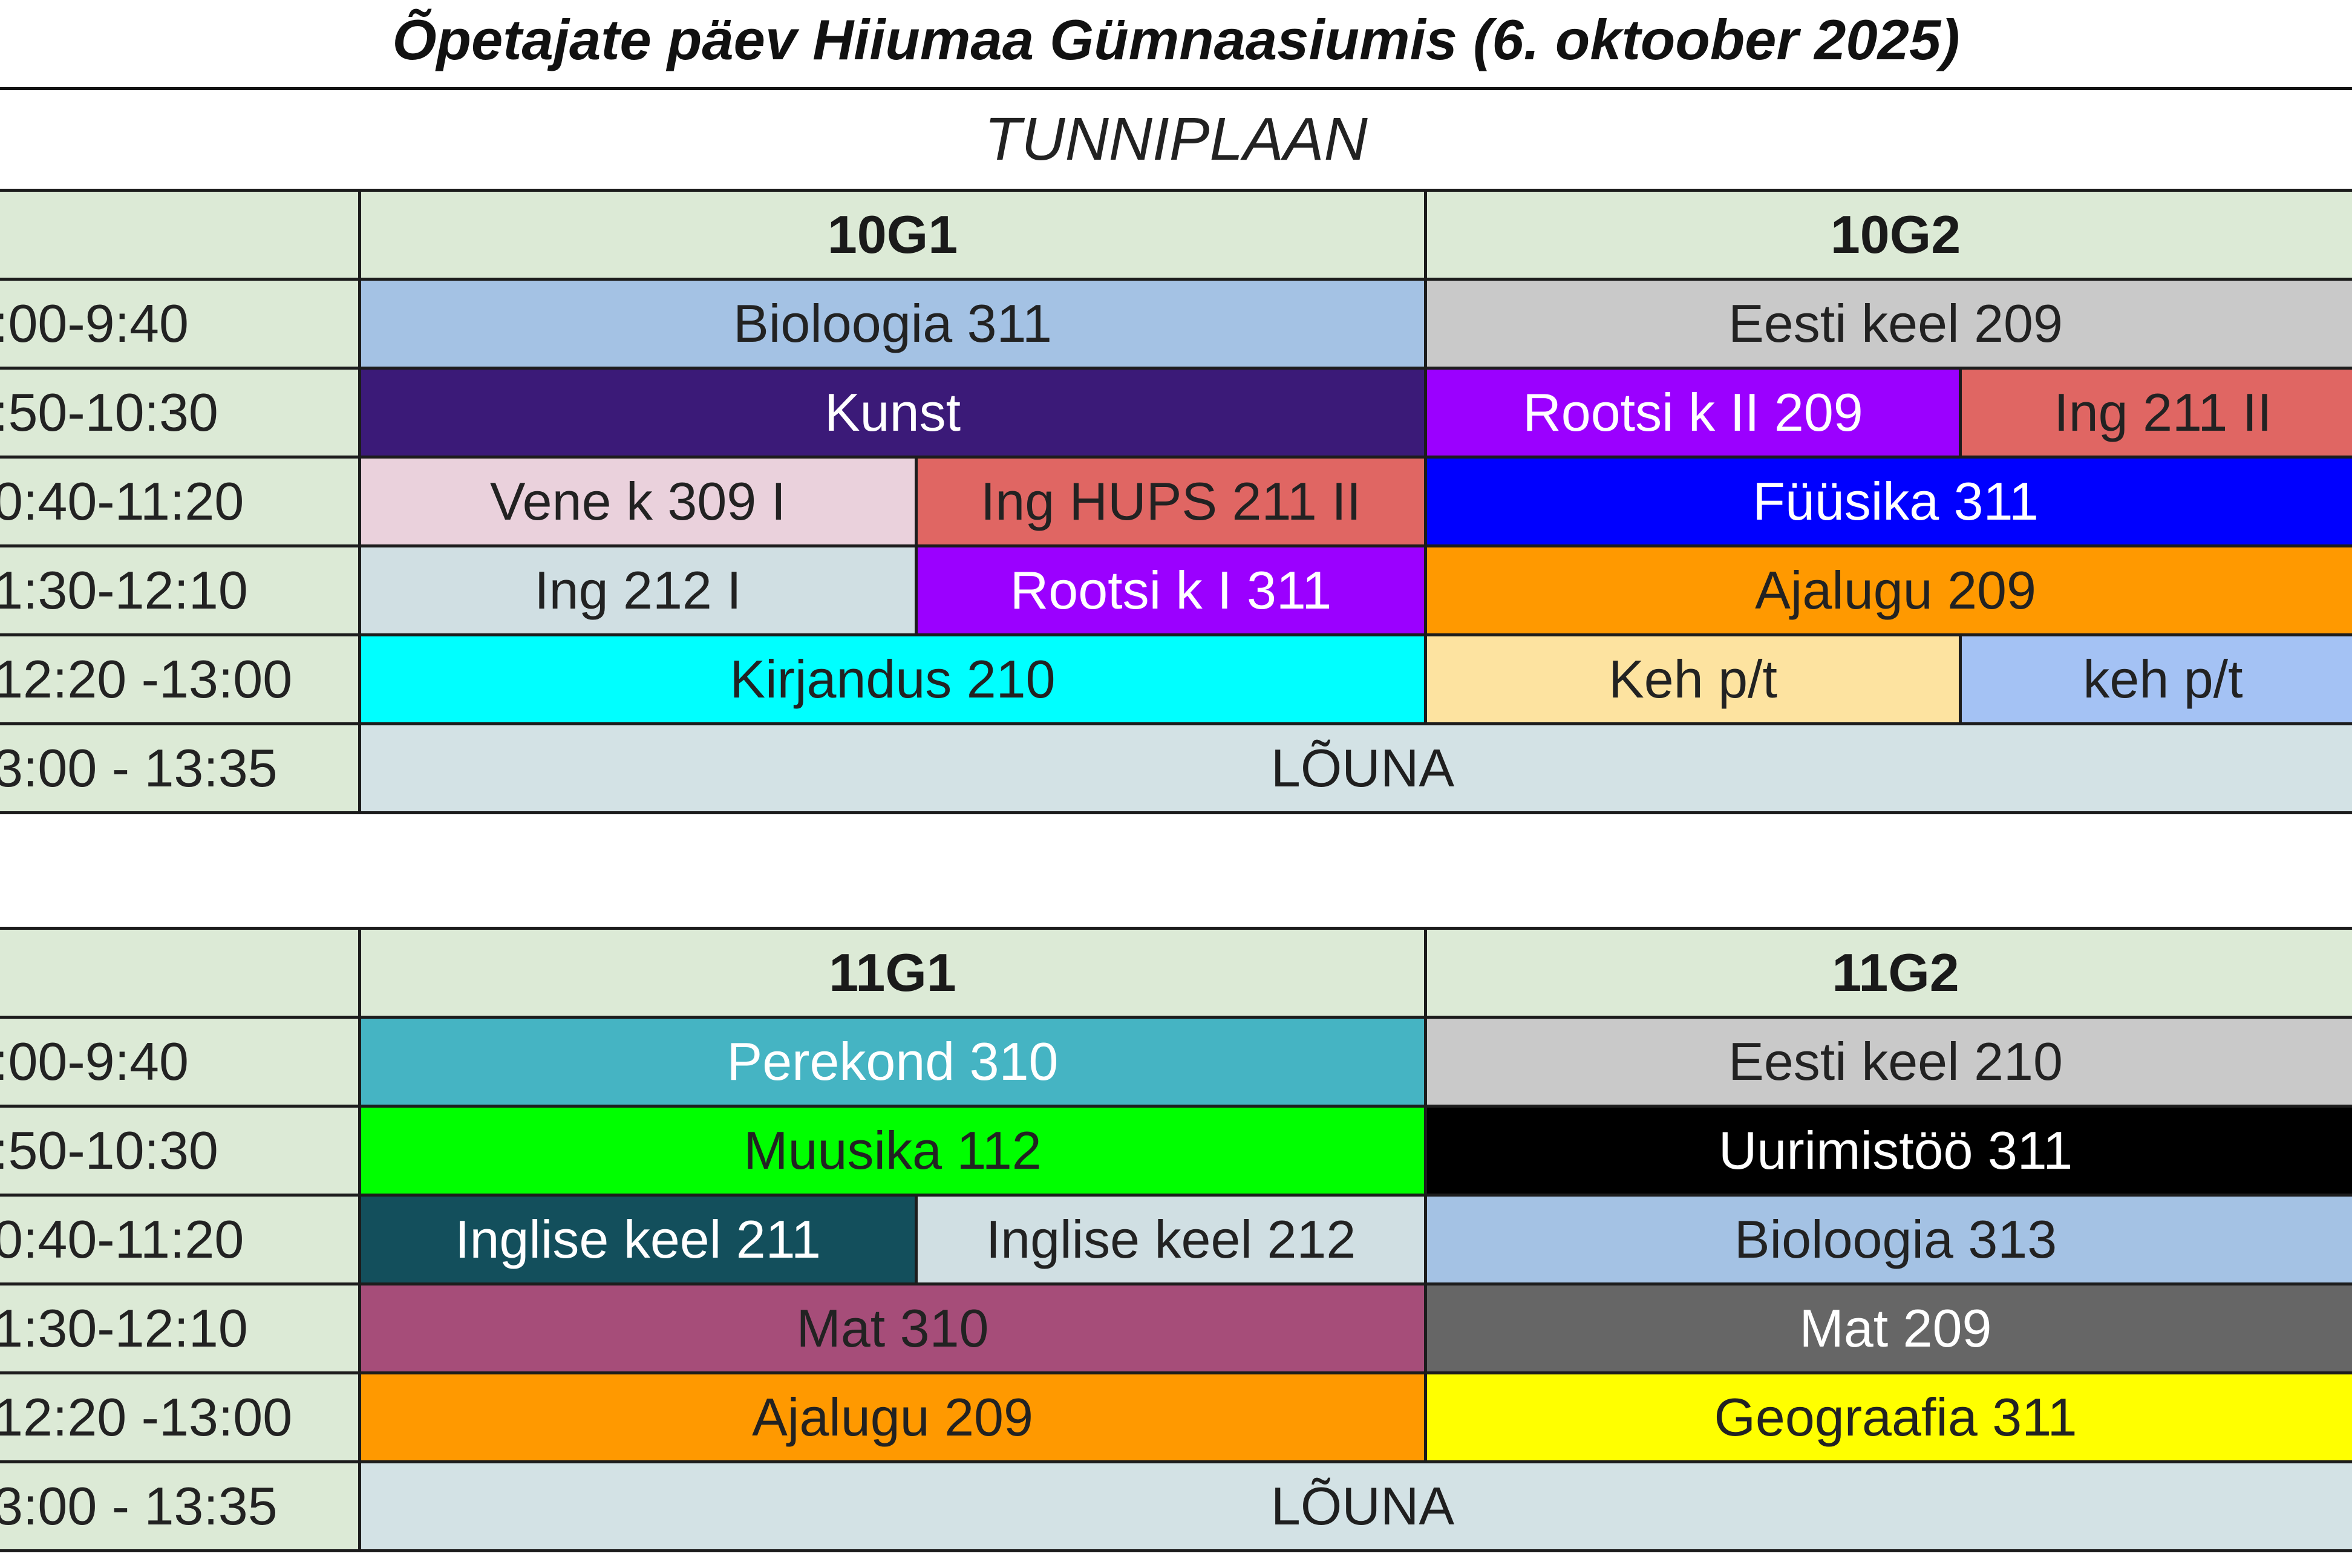 The height and width of the screenshot is (1568, 2352). What do you see at coordinates (638, 1240) in the screenshot?
I see `lesson-cell: Inglise keel 211` at bounding box center [638, 1240].